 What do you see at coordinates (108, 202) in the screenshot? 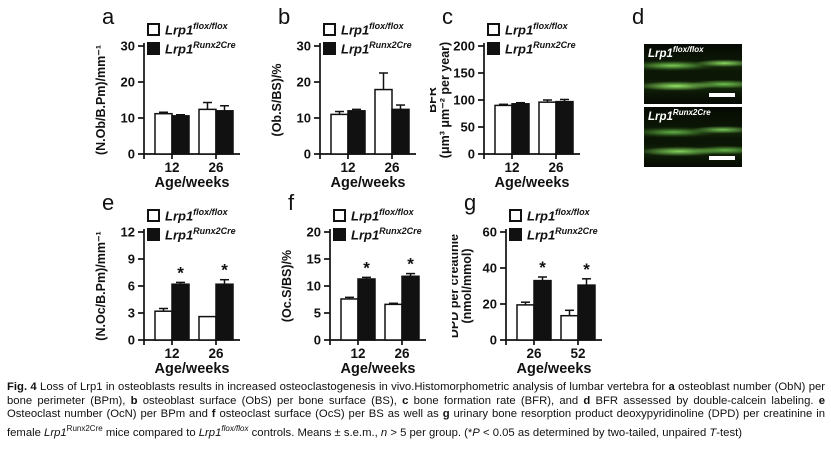
I see `panel-letter-e: e` at bounding box center [108, 202].